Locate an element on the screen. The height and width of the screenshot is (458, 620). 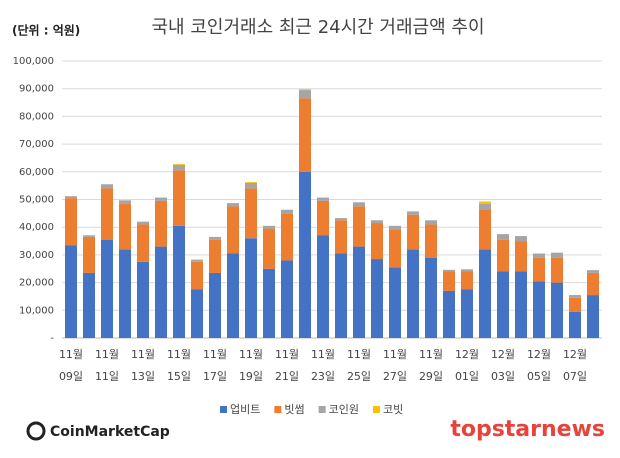
x-tick-label: 11월 11일 is located at coordinates (107, 365).